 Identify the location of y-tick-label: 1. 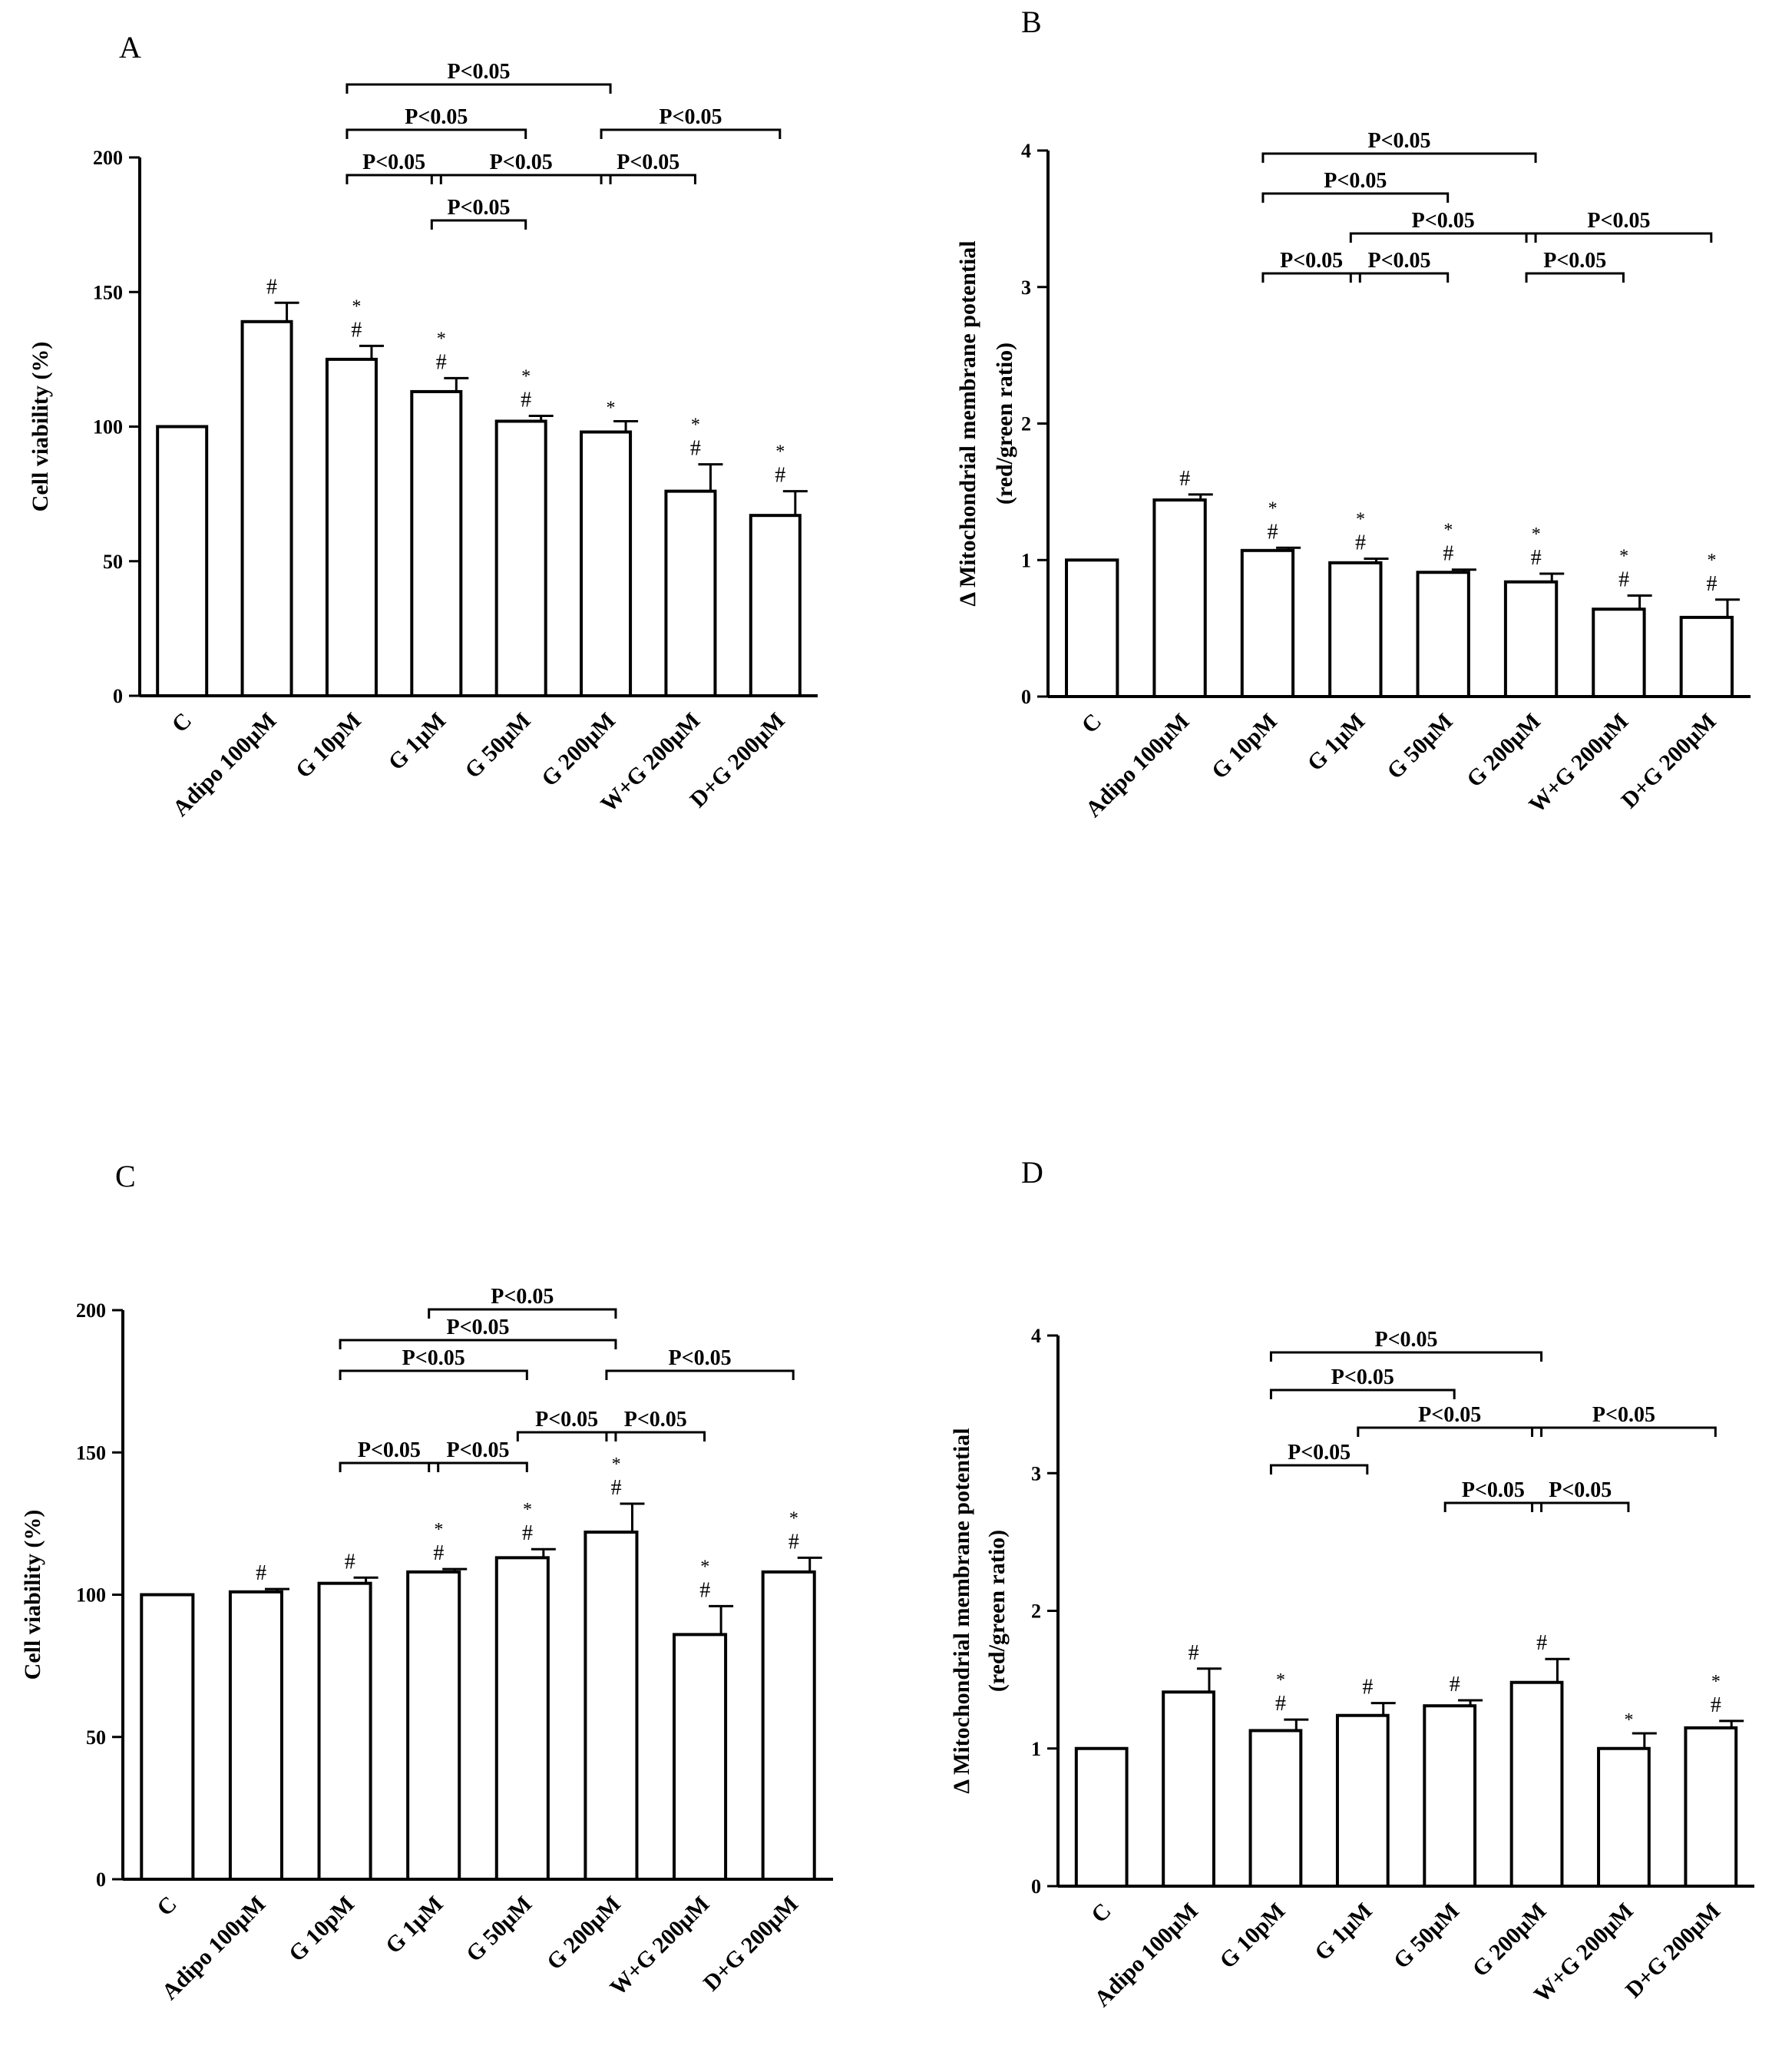
(1026, 560).